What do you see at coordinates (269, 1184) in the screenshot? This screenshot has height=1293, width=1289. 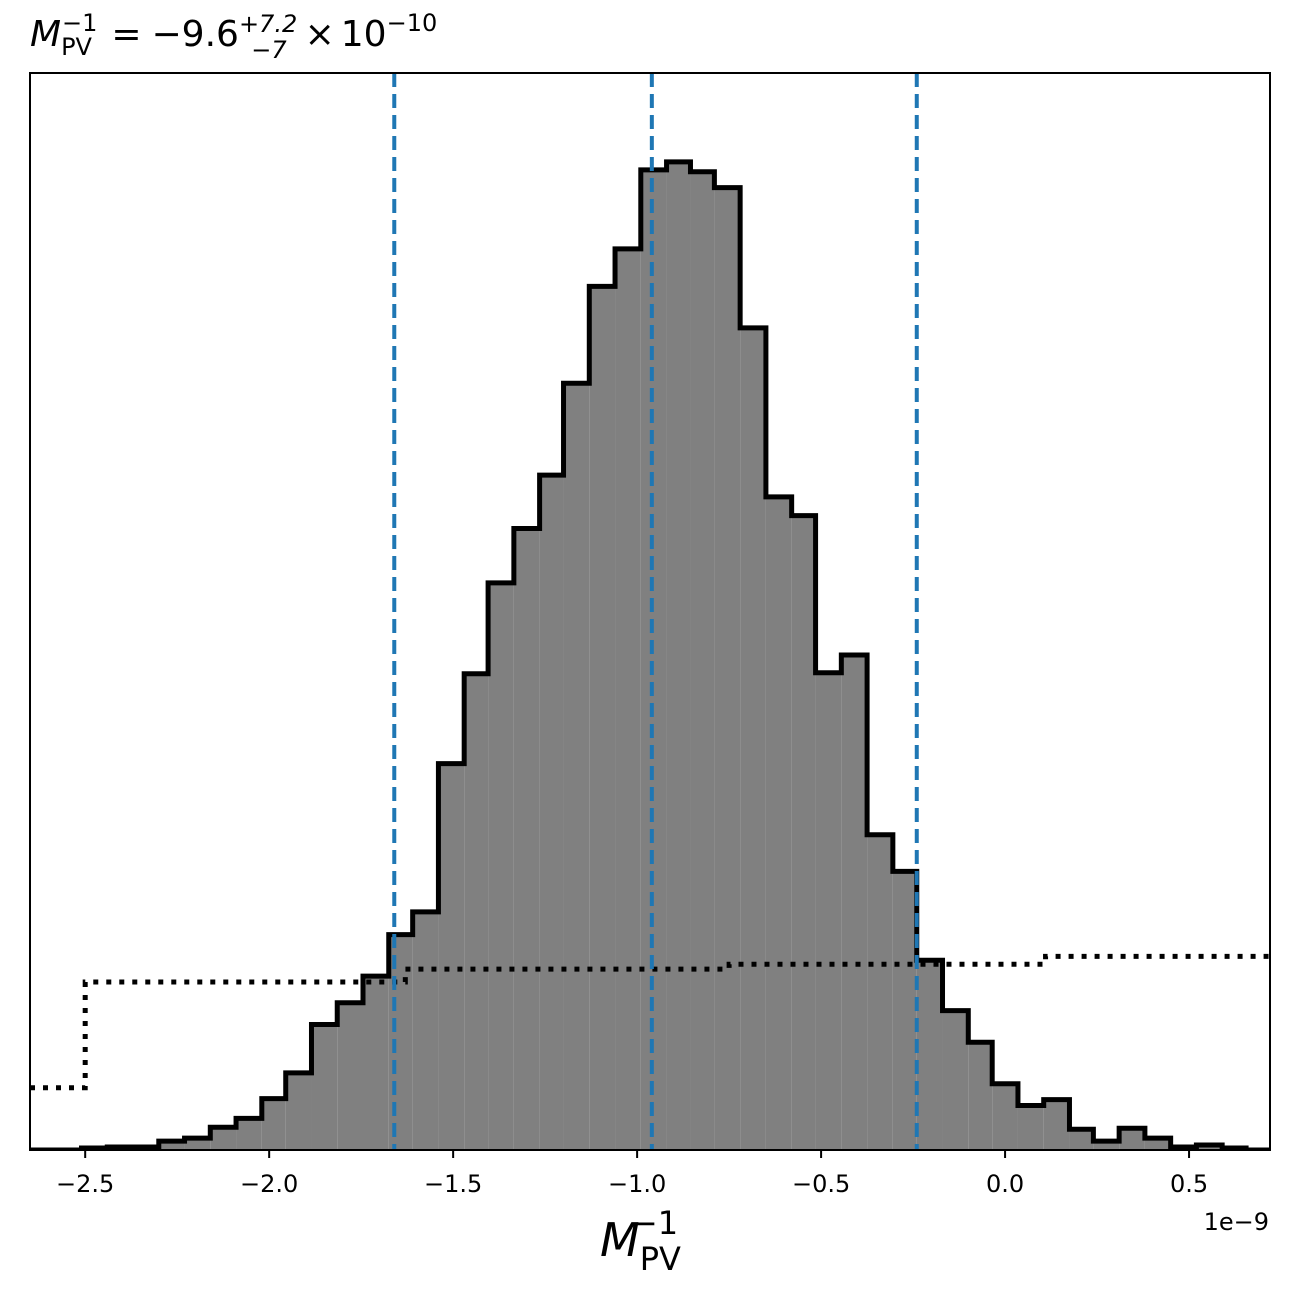 I see `x-tick-label: −2.0` at bounding box center [269, 1184].